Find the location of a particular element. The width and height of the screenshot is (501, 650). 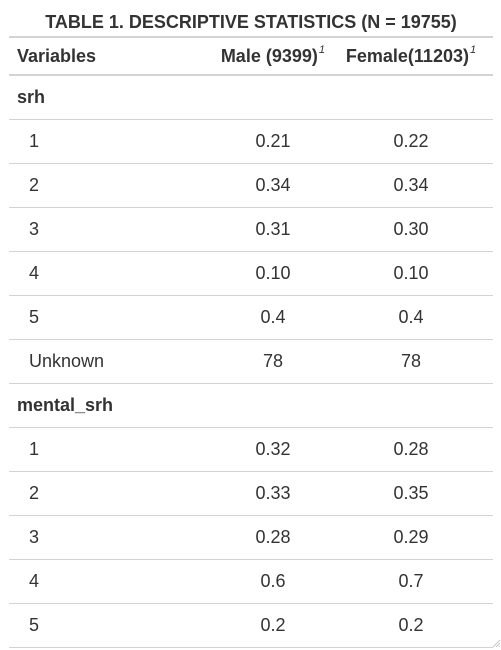

header-row: Variables Male (9399)1 Female(11203)1 is located at coordinates (251, 56).